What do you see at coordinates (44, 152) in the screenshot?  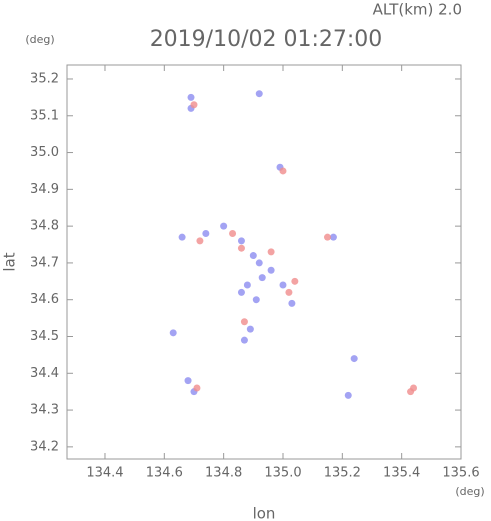 I see `y-tick-label: 35.0` at bounding box center [44, 152].